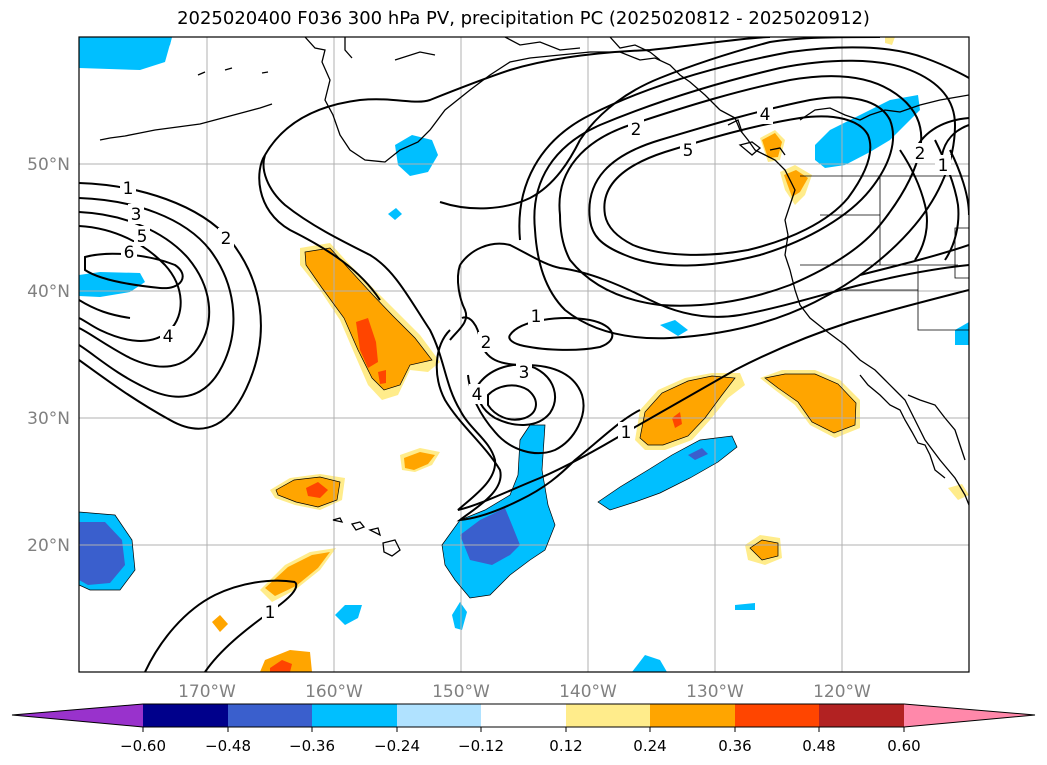  What do you see at coordinates (461, 692) in the screenshot?
I see `lon-label-150w: 150°W` at bounding box center [461, 692].